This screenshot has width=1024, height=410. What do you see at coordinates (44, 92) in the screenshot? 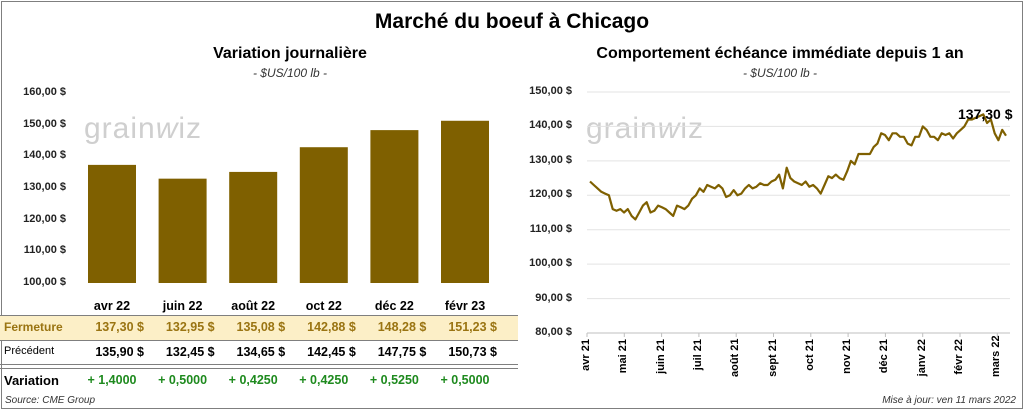
I see `y-tick-label: 160,00 $` at bounding box center [44, 92].